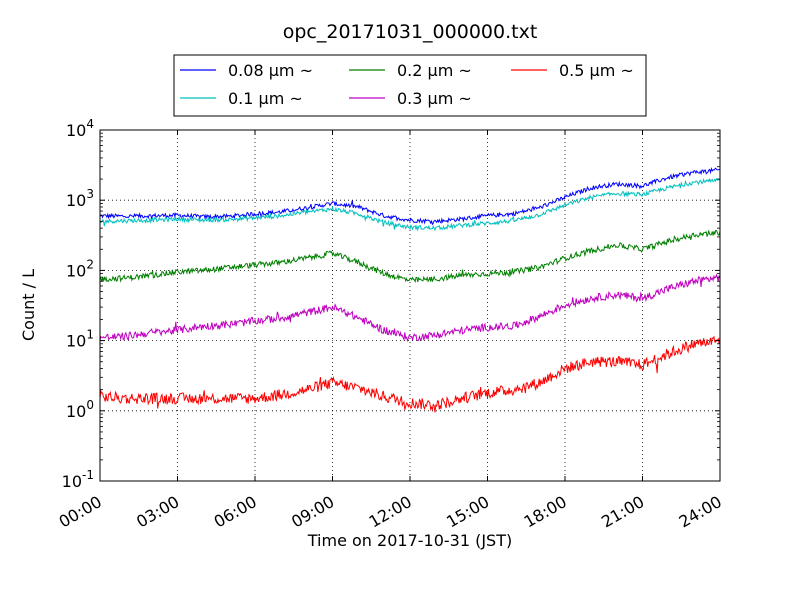 The height and width of the screenshot is (600, 800). I want to click on legend-box, so click(410, 85).